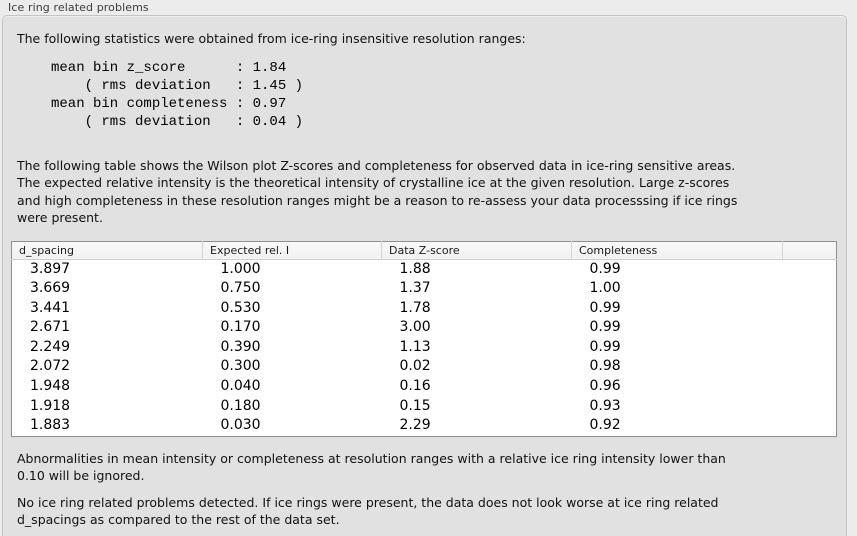  What do you see at coordinates (50, 366) in the screenshot?
I see `table-cell: 2.072` at bounding box center [50, 366].